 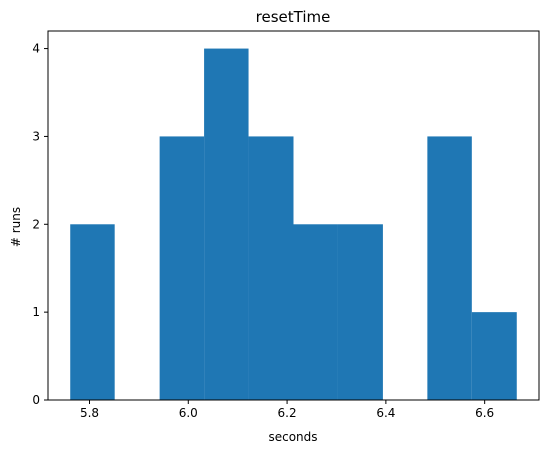 I want to click on y-tick-label: 0, so click(x=36, y=400).